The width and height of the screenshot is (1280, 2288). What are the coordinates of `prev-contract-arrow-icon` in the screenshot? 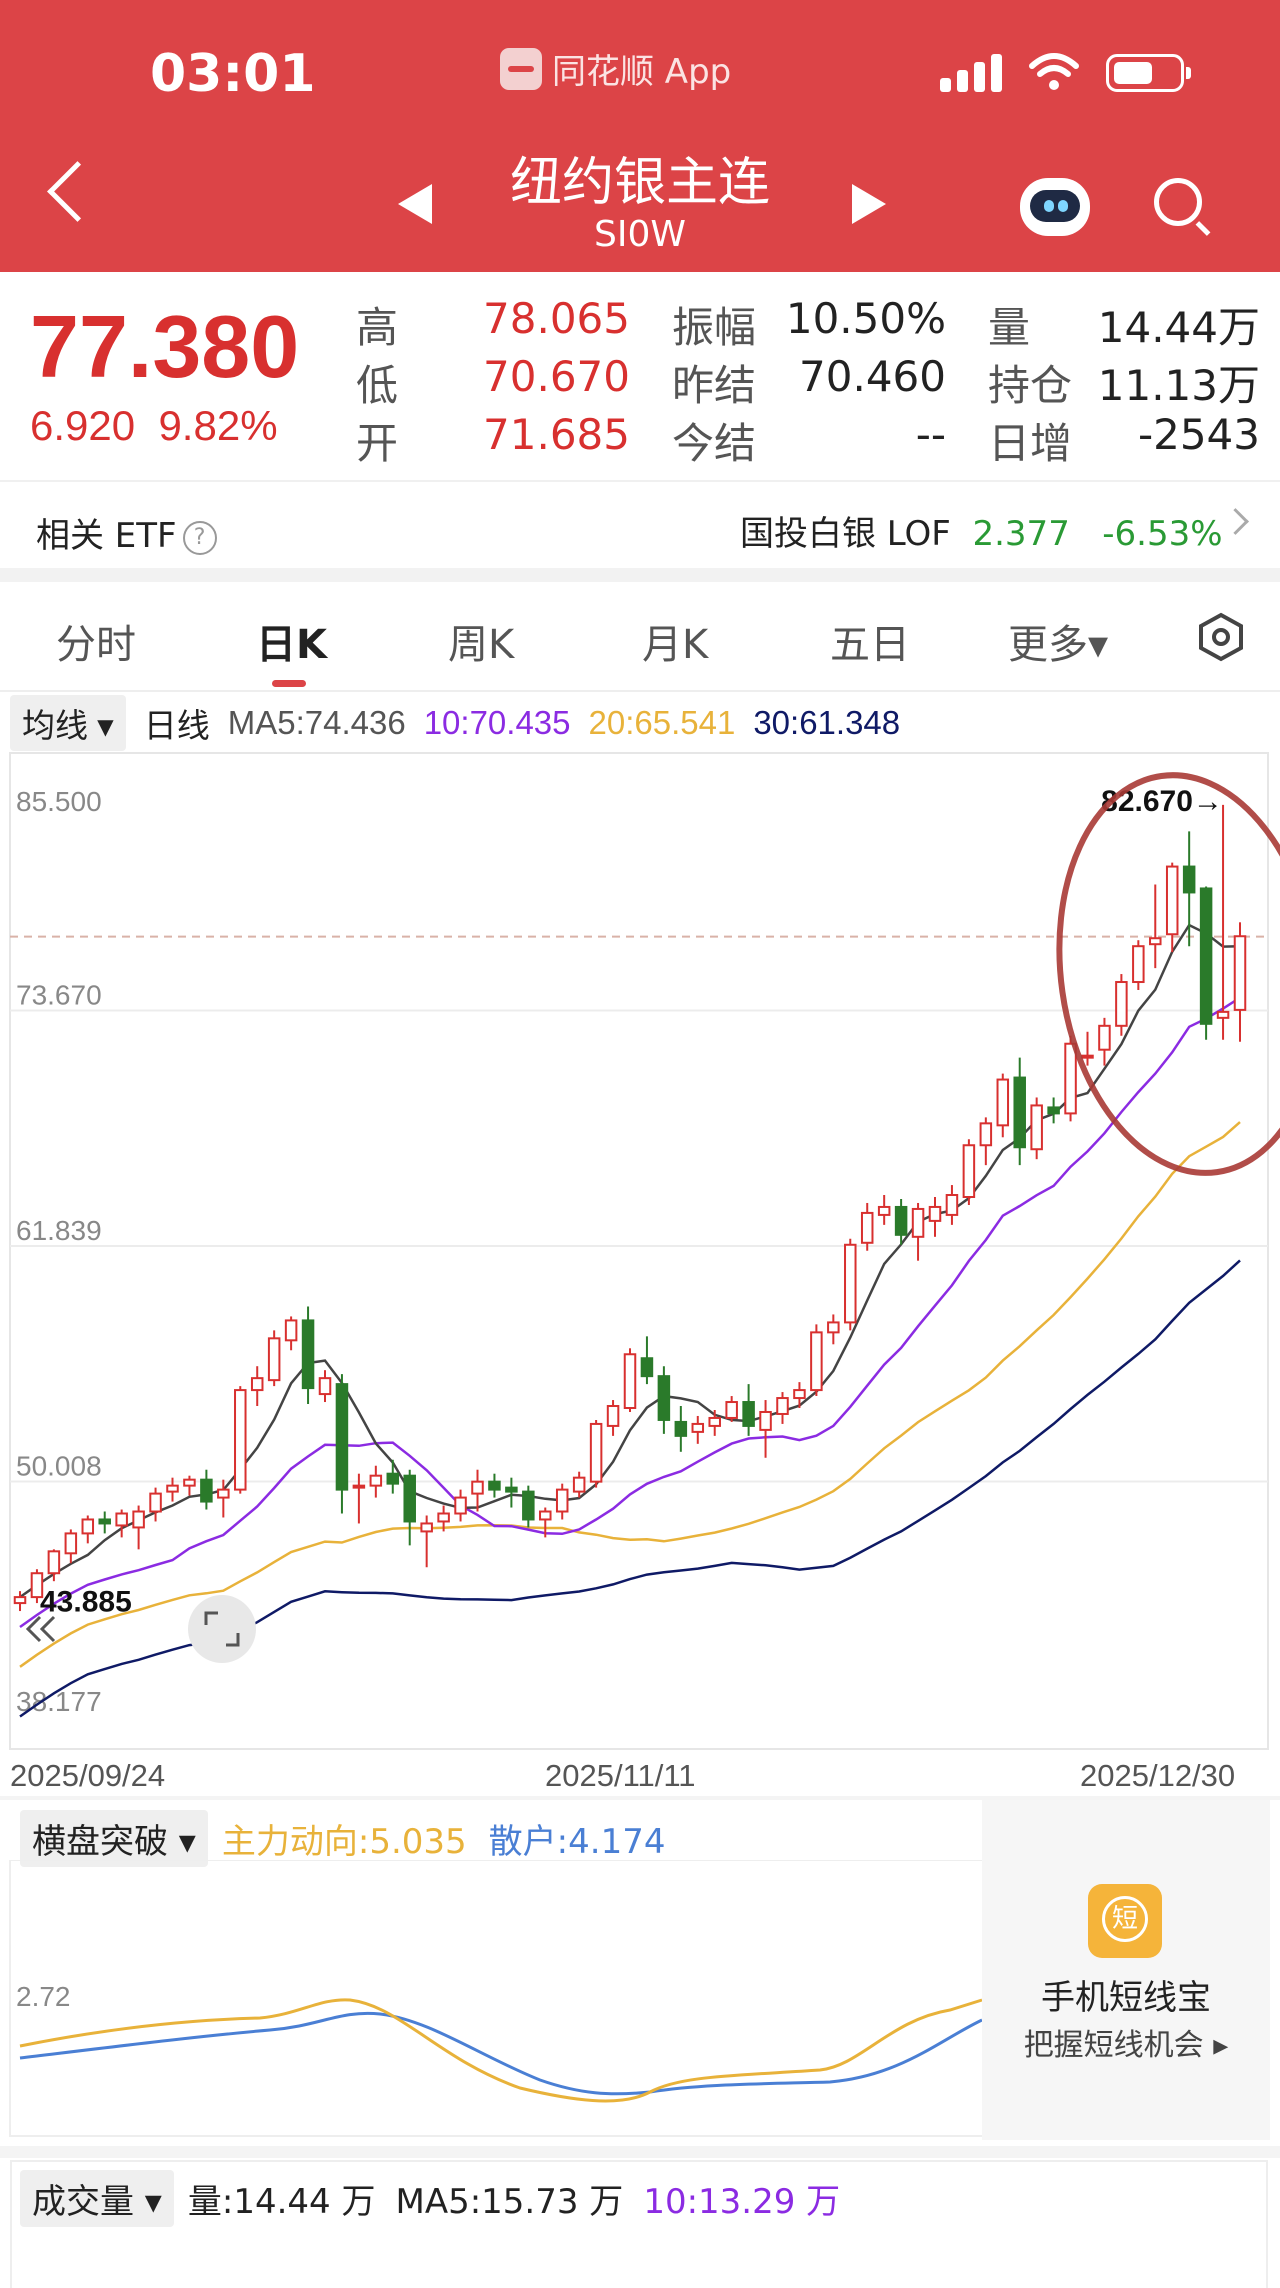 It's located at (415, 204).